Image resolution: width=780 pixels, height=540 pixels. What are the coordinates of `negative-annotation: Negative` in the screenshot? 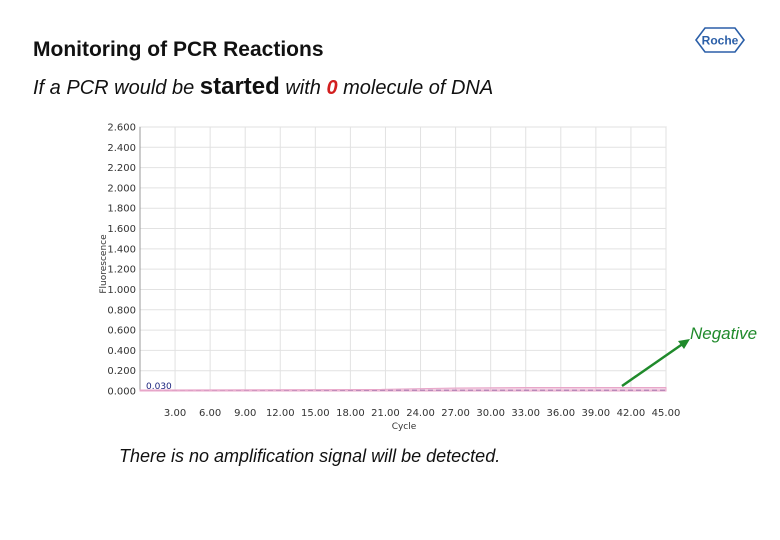 It's located at (724, 333).